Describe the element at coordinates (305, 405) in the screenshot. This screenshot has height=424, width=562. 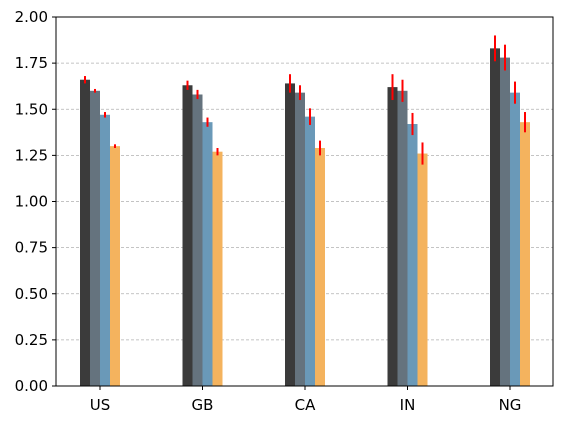
I see `x-tick-label-ca: CA` at that location.